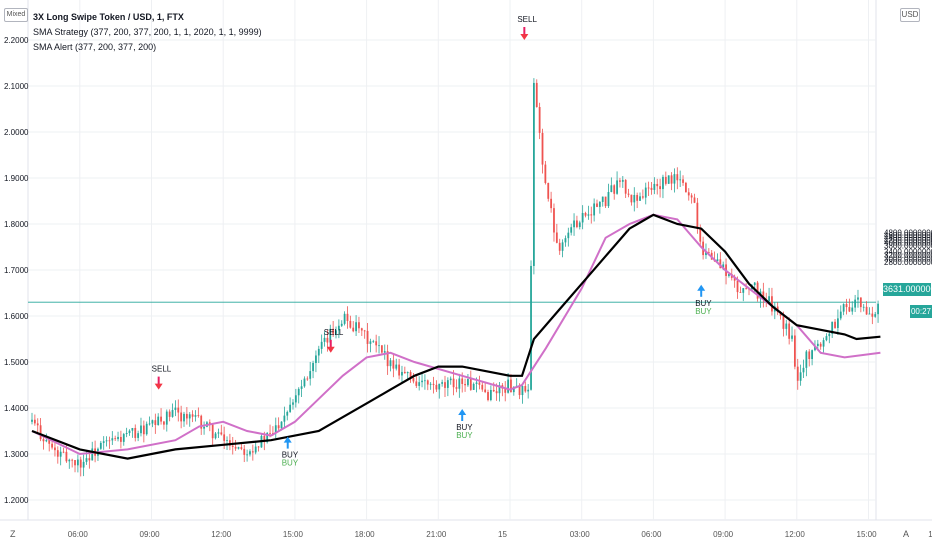 Image resolution: width=932 pixels, height=555 pixels. I want to click on right-axis-tick-label: 4600.00000000, so click(908, 235).